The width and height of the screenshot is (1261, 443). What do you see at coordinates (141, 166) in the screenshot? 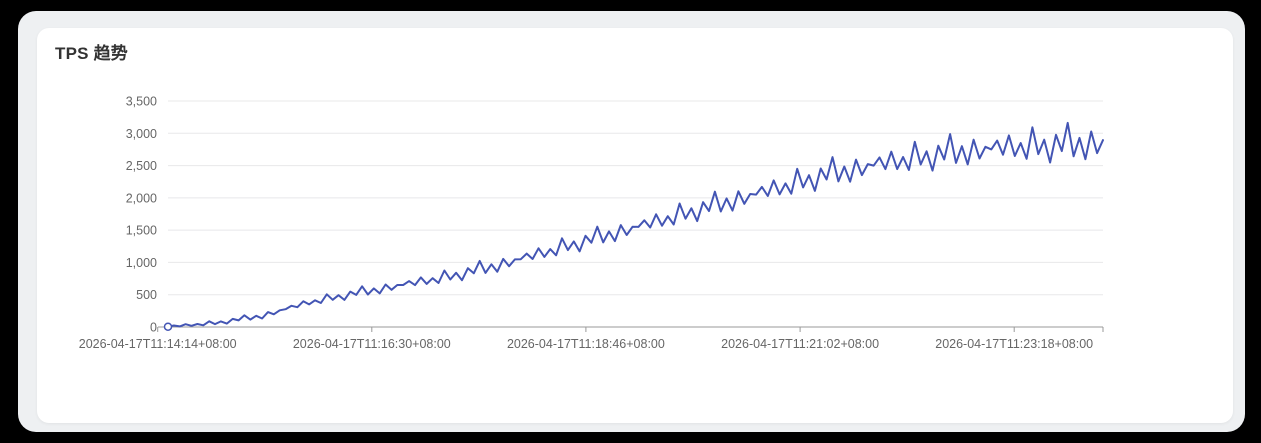
I see `y-axis-tick-label: 2,500` at bounding box center [141, 166].